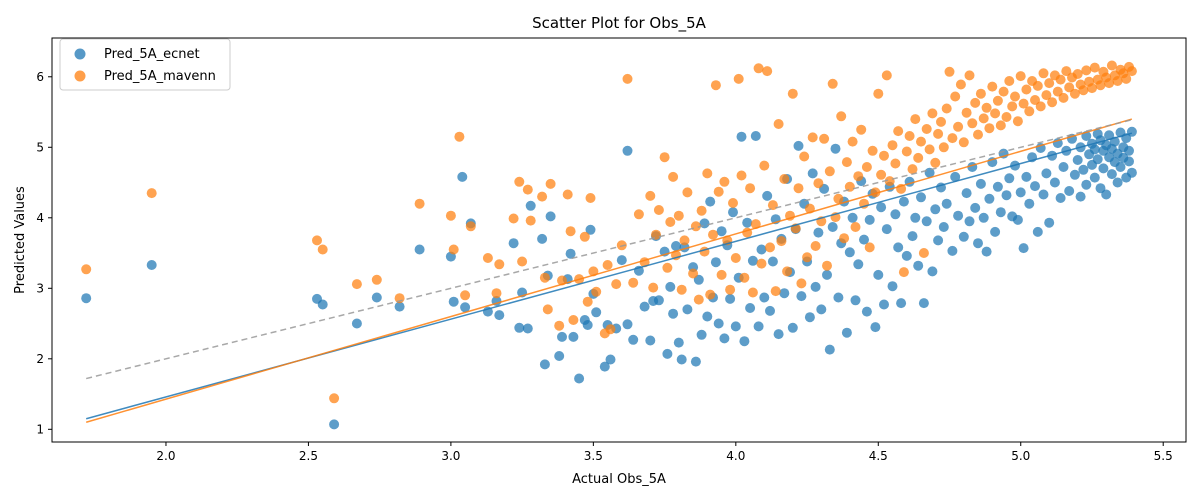 This screenshot has height=504, width=1200. Describe the element at coordinates (40, 288) in the screenshot. I see `y-tick-label: 3` at that location.